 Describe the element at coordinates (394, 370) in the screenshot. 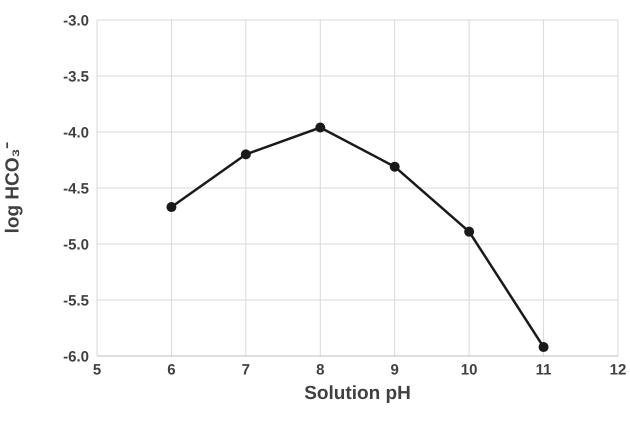

I see `x-tick-label: 9` at that location.